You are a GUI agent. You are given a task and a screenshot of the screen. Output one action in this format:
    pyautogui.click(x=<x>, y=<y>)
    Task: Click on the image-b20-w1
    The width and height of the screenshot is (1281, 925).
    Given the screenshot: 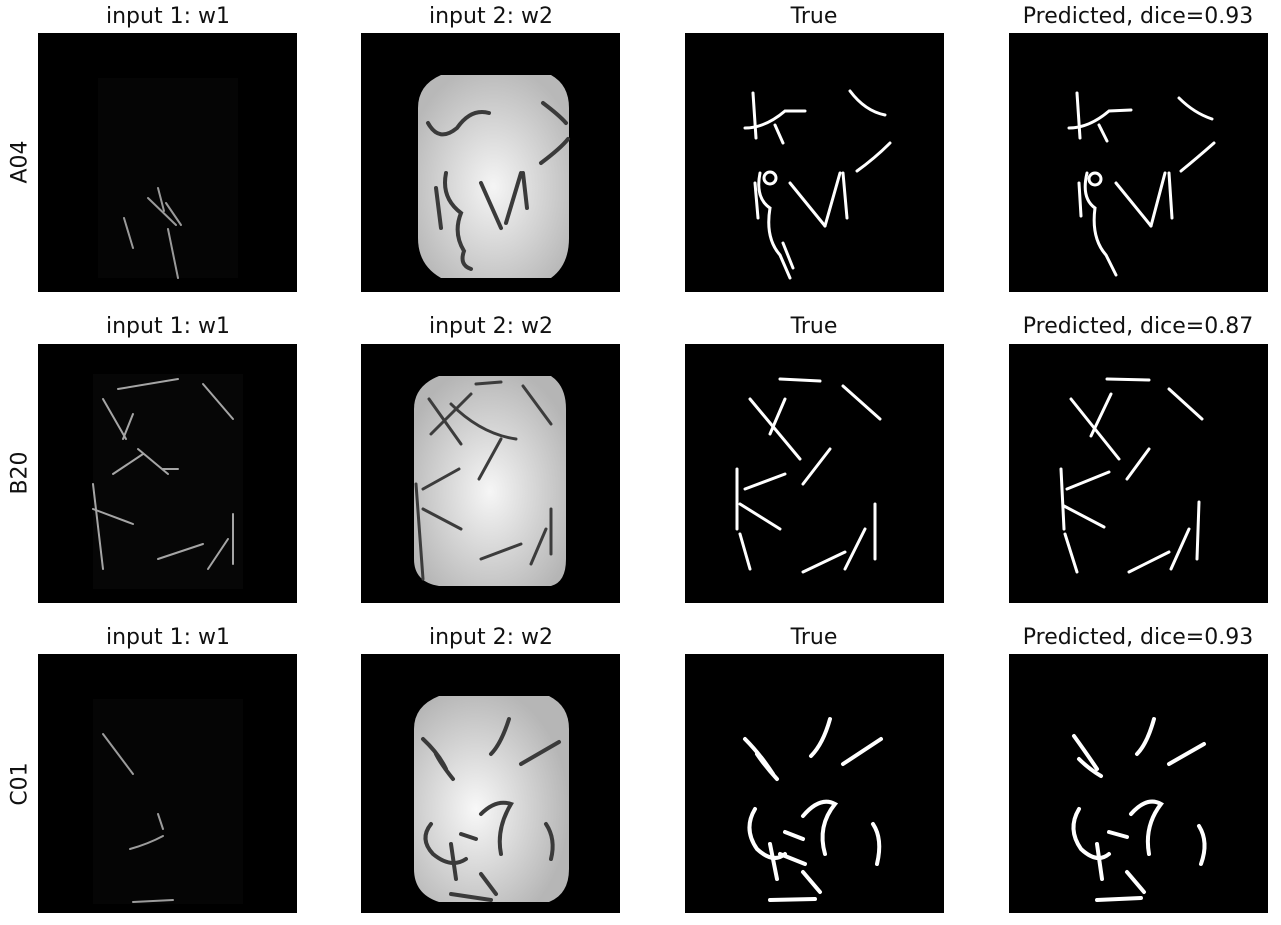 What is the action you would take?
    pyautogui.click(x=167, y=473)
    